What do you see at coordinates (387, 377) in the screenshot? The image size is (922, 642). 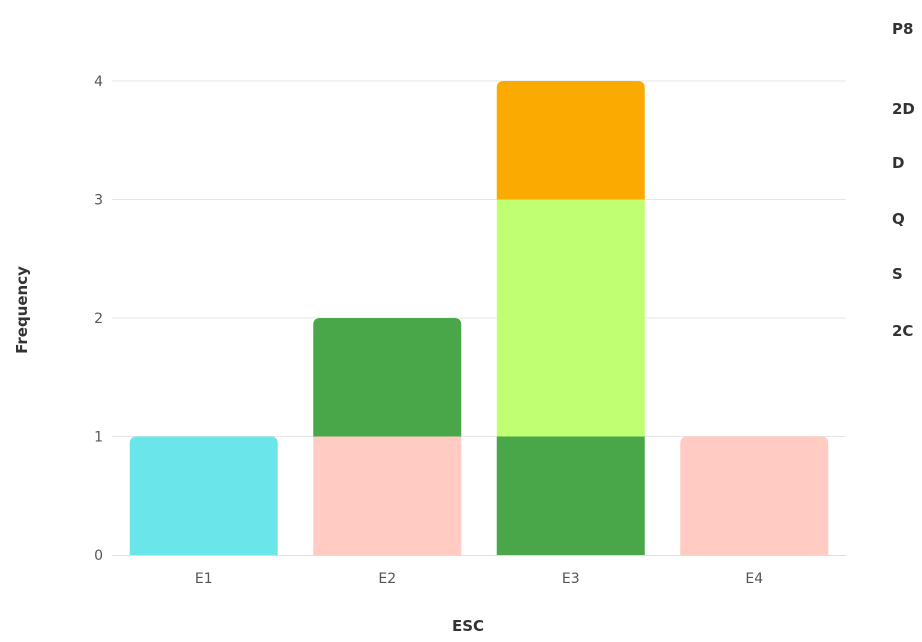 I see `bar-e2-q` at bounding box center [387, 377].